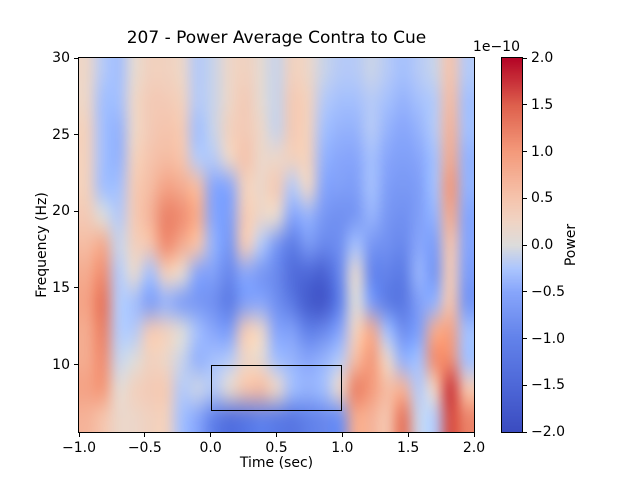 This screenshot has width=640, height=480. I want to click on colorbar-tick-label: 0.0, so click(542, 245).